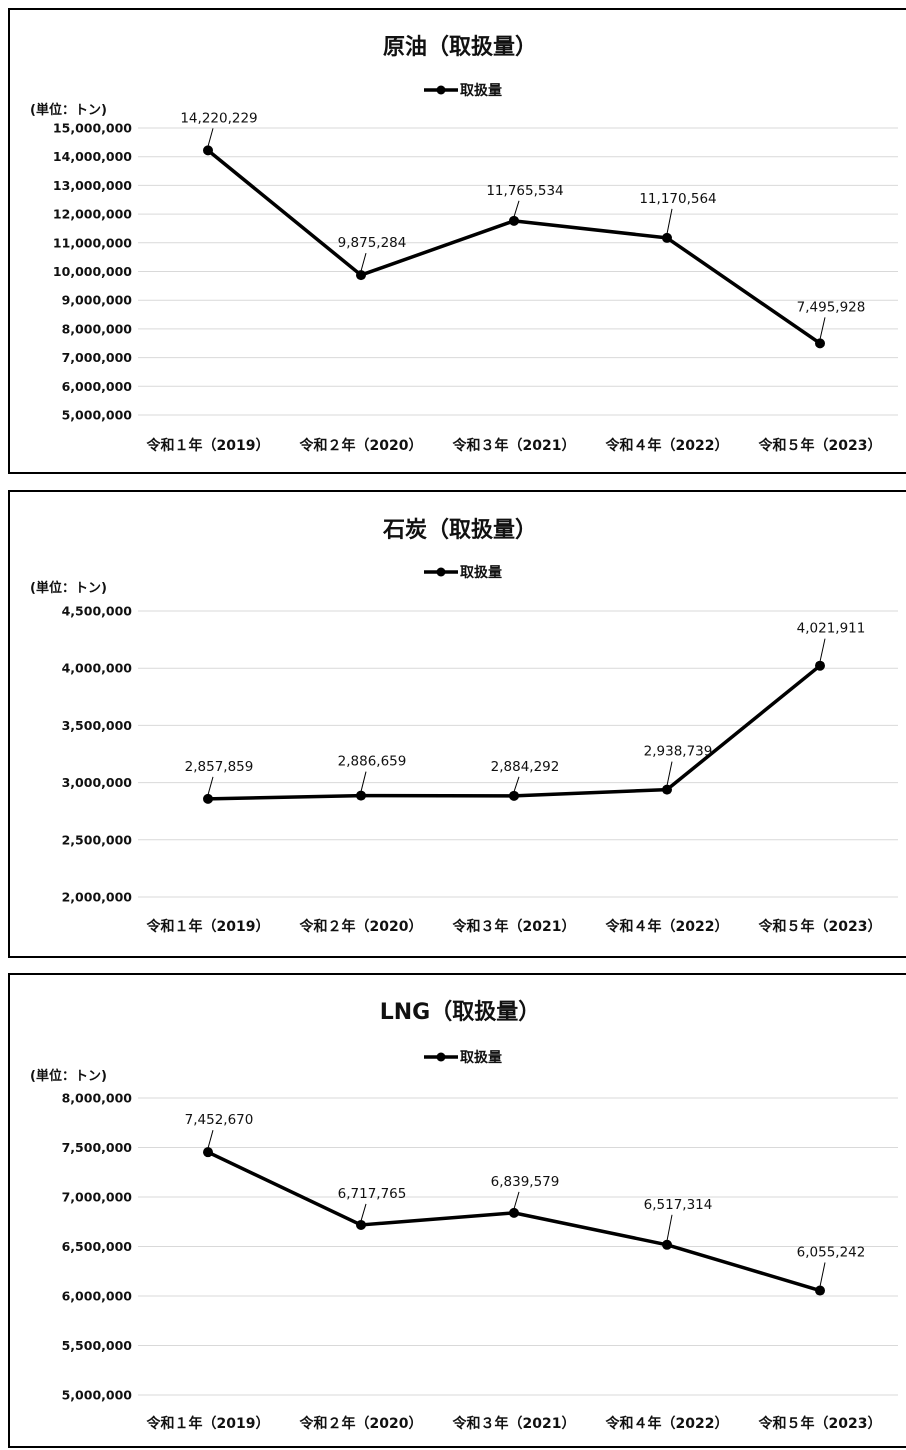 The image size is (906, 1450). What do you see at coordinates (678, 1205) in the screenshot?
I see `data-label: 6,517,314` at bounding box center [678, 1205].